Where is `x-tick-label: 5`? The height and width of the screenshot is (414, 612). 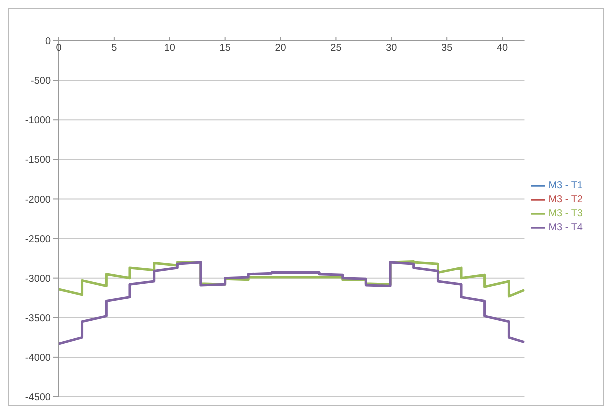
x-tick-label: 5 is located at coordinates (115, 48).